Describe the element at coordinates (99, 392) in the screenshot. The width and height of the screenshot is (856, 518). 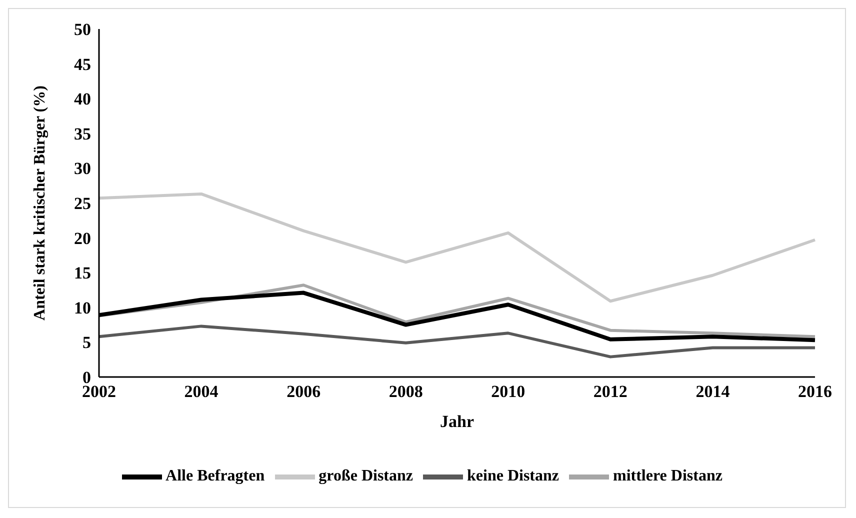
I see `x-tick-label: 2002` at that location.